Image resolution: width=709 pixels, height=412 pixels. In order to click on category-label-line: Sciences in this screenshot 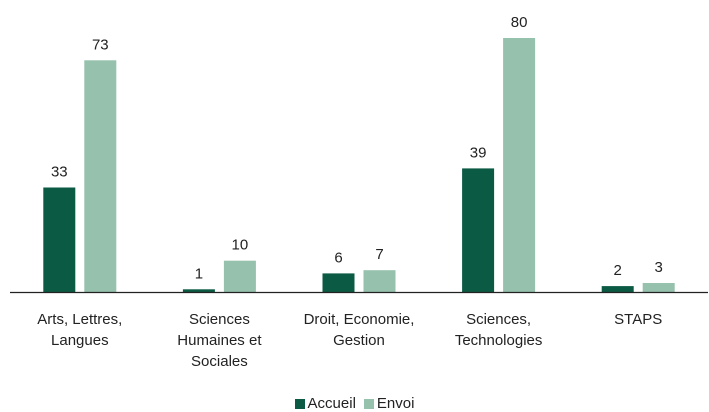, I will do `click(219, 319)`.